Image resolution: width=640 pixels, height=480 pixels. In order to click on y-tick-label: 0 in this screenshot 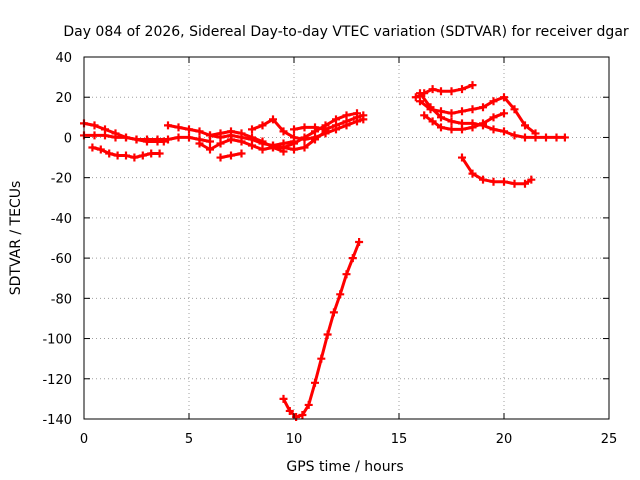, I will do `click(68, 138)`.